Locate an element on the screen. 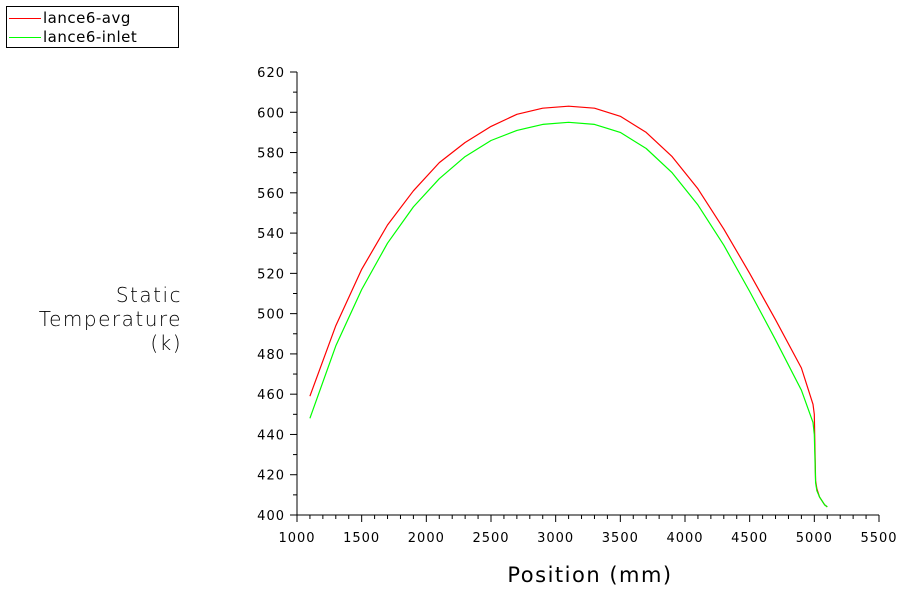 Image resolution: width=901 pixels, height=590 pixels. x-tick-label: 5000 is located at coordinates (814, 538).